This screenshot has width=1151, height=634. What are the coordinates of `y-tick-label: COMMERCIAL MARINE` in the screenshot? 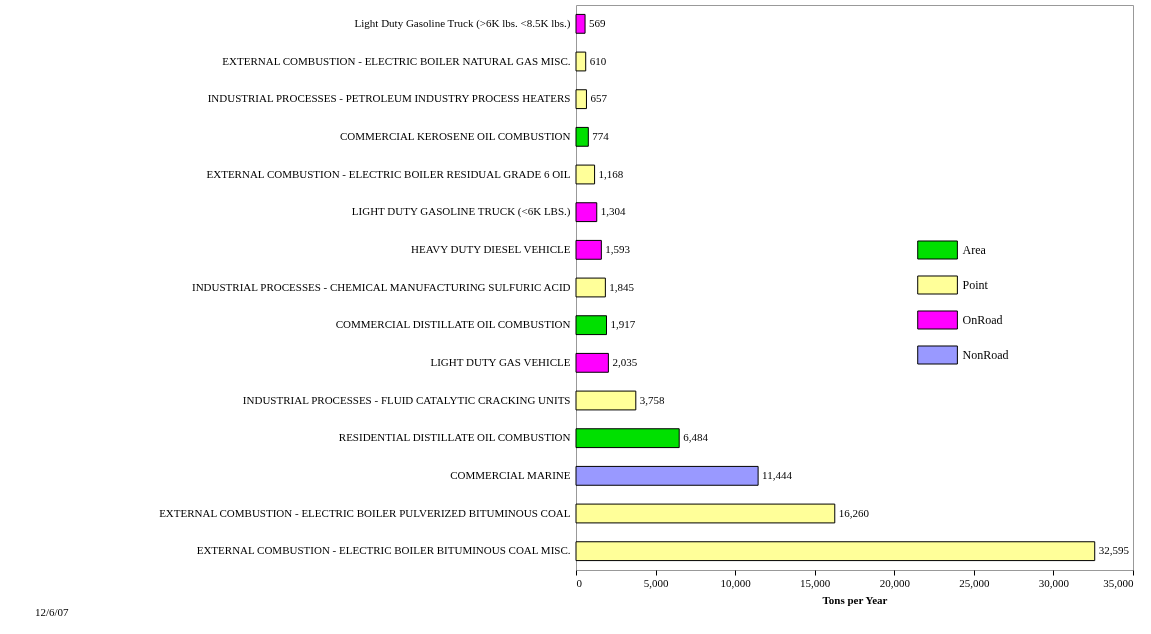 It's located at (510, 474).